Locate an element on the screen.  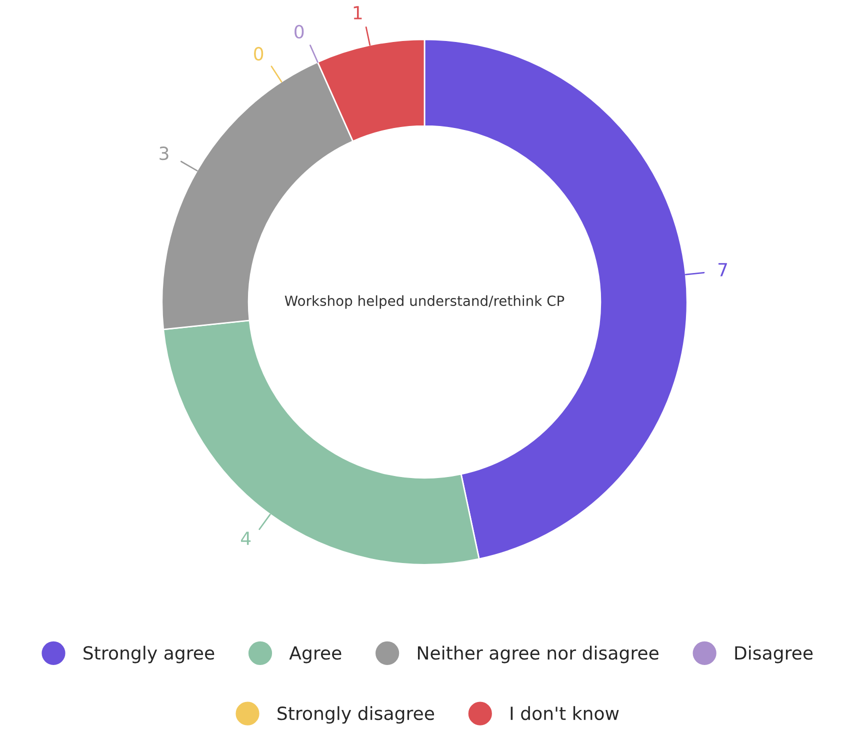
data-label: 3 is located at coordinates (164, 153).